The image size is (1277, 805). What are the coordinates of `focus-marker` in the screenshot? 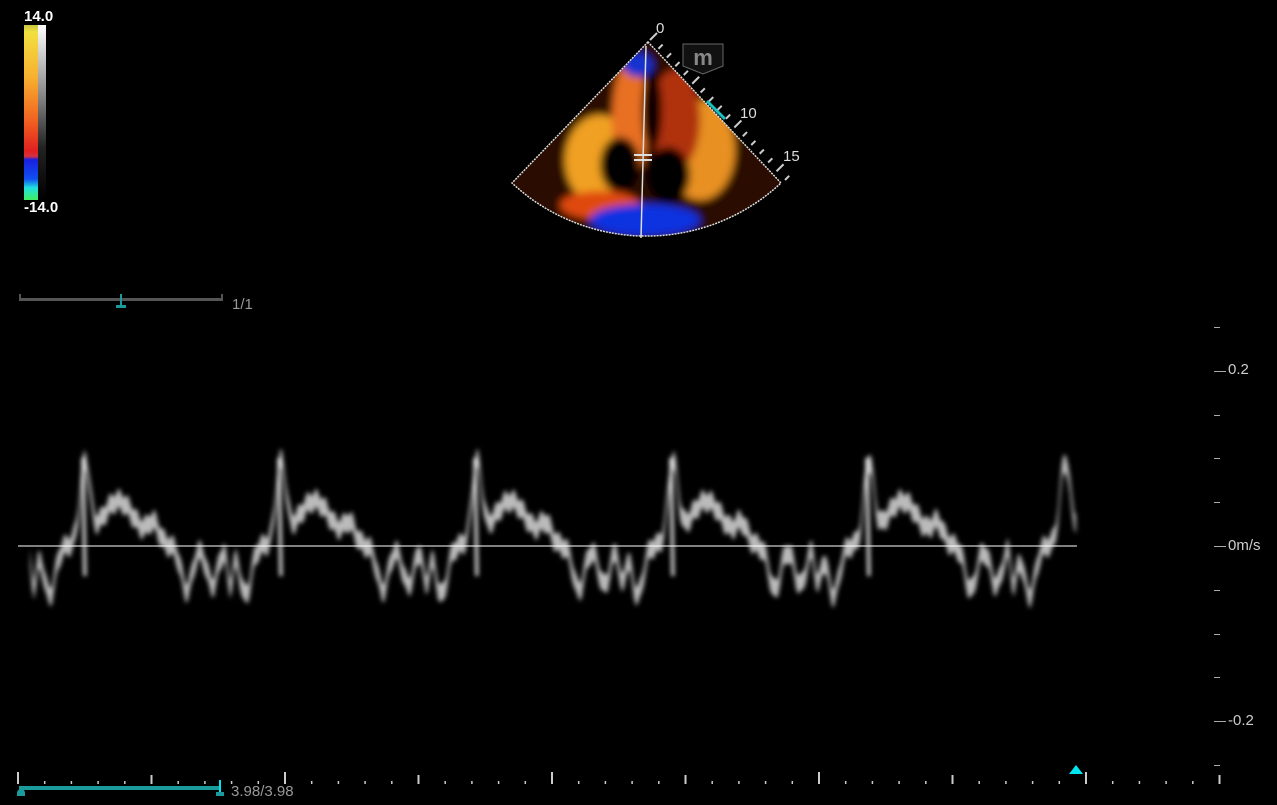 It's located at (716, 110).